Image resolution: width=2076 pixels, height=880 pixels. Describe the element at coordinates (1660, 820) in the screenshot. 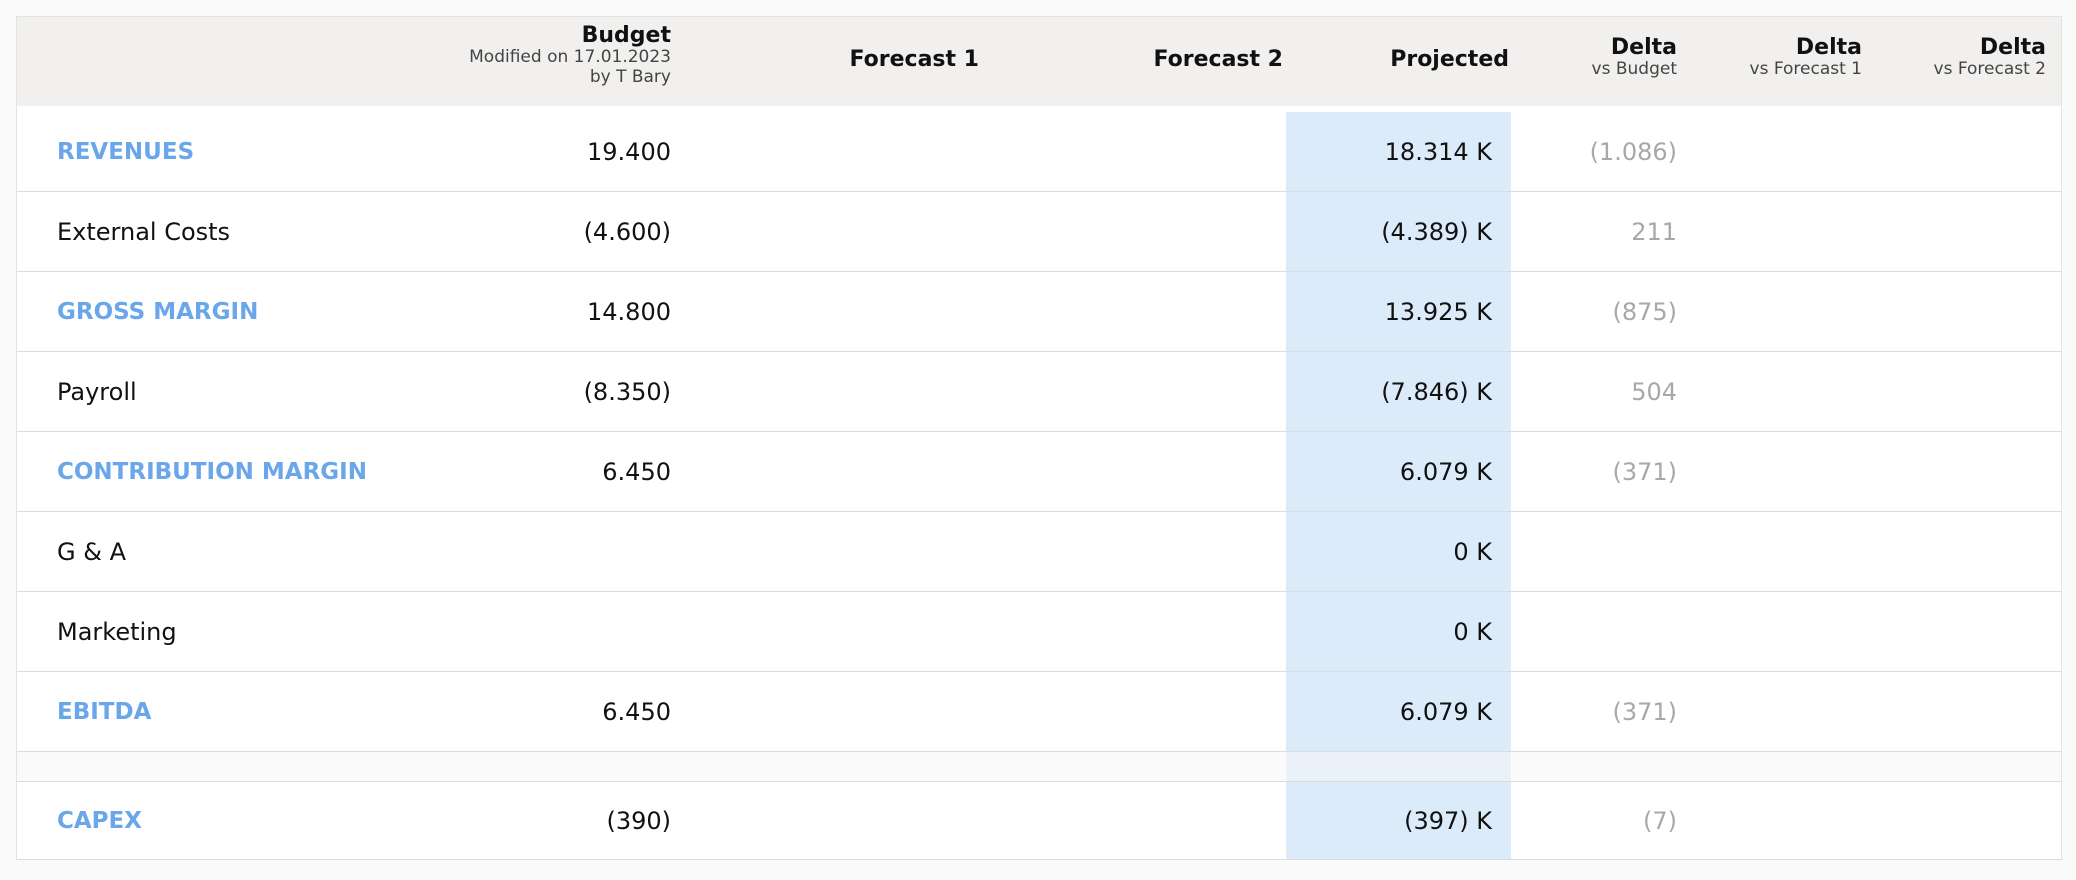

I see `row-delta-budget-value: (7)` at that location.